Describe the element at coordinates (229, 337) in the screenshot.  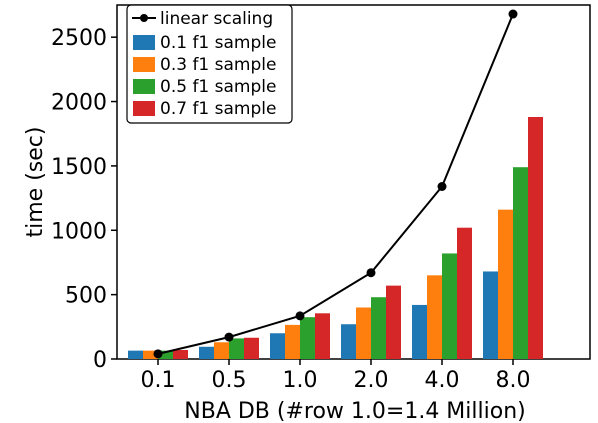
I see `linear-scaling-point-0.5` at that location.